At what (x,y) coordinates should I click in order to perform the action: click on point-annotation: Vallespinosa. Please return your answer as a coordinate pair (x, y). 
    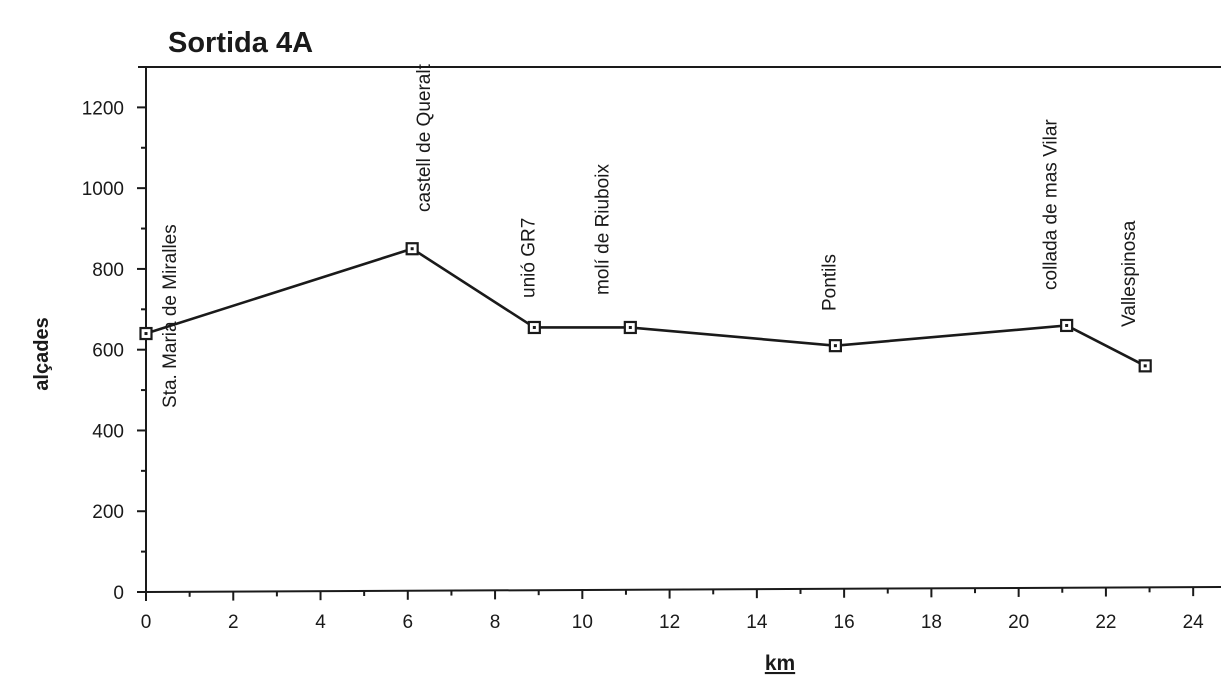
    Looking at the image, I should click on (1129, 273).